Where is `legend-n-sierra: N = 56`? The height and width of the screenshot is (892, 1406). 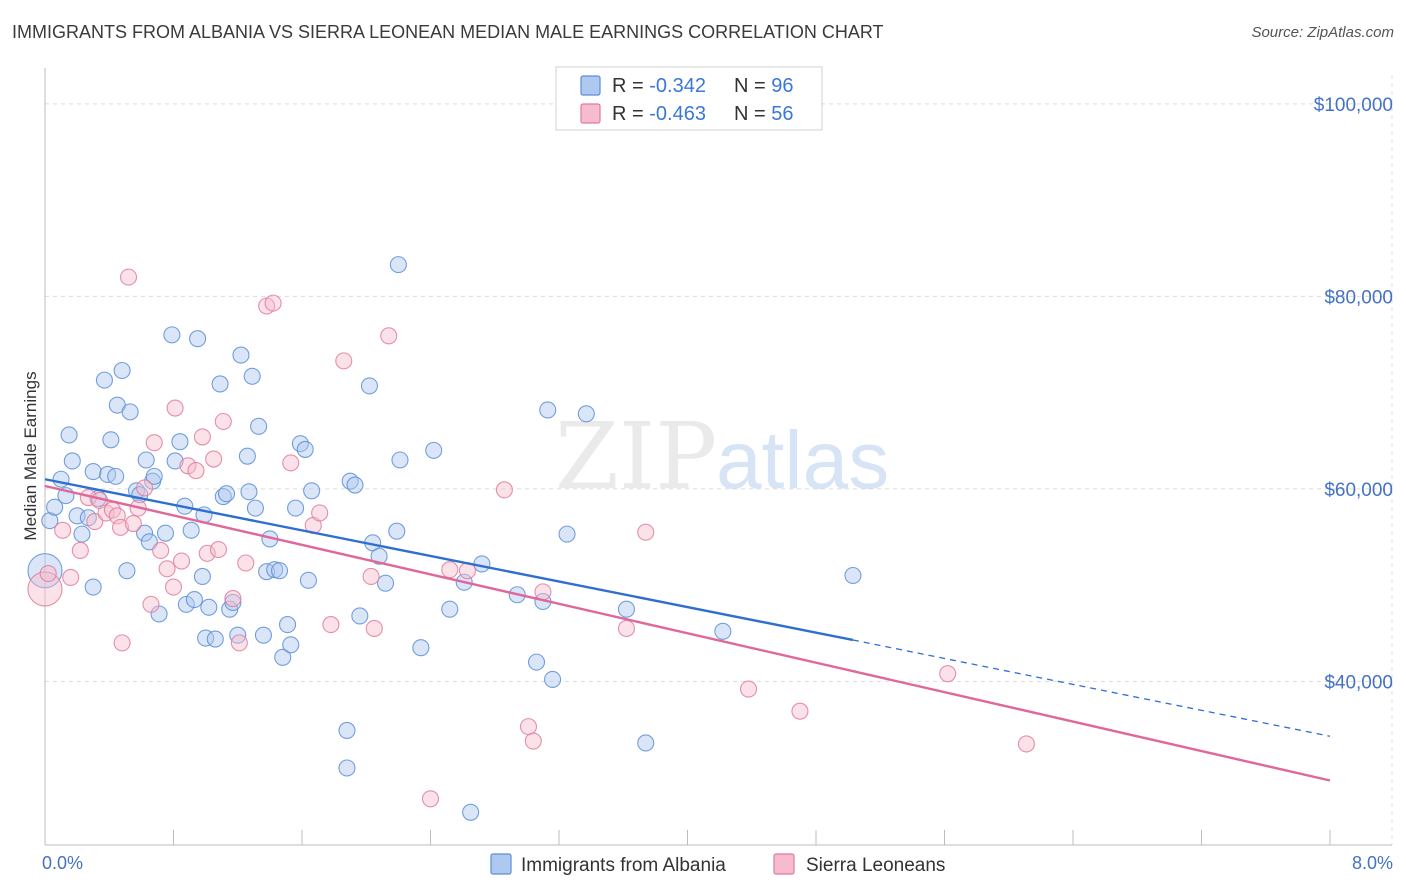
legend-n-sierra: N = 56 is located at coordinates (764, 114).